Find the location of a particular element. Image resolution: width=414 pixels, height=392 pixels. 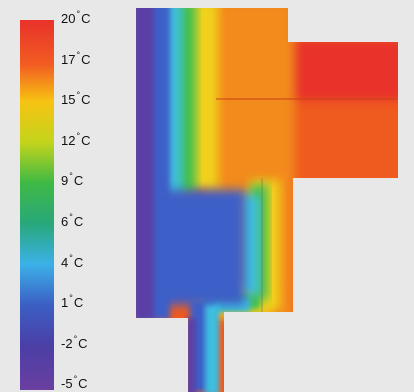

legend-tick-label: 4°C is located at coordinates (72, 261).